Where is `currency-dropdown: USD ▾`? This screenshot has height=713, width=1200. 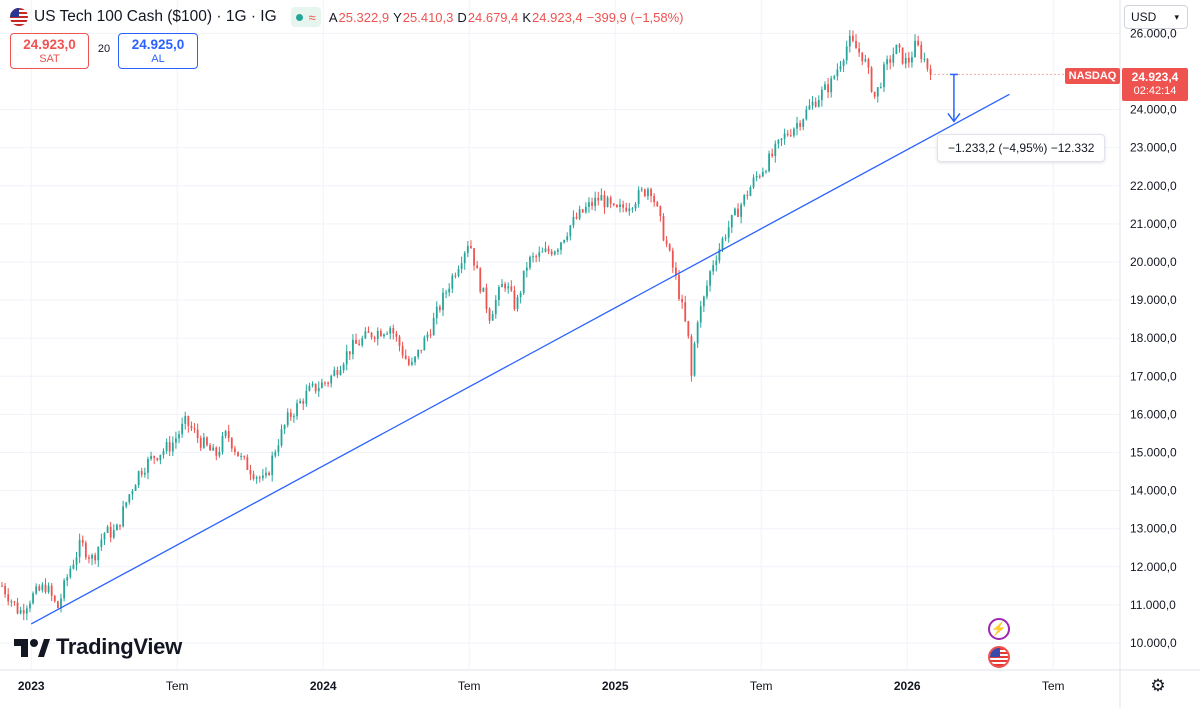 currency-dropdown: USD ▾ is located at coordinates (1156, 17).